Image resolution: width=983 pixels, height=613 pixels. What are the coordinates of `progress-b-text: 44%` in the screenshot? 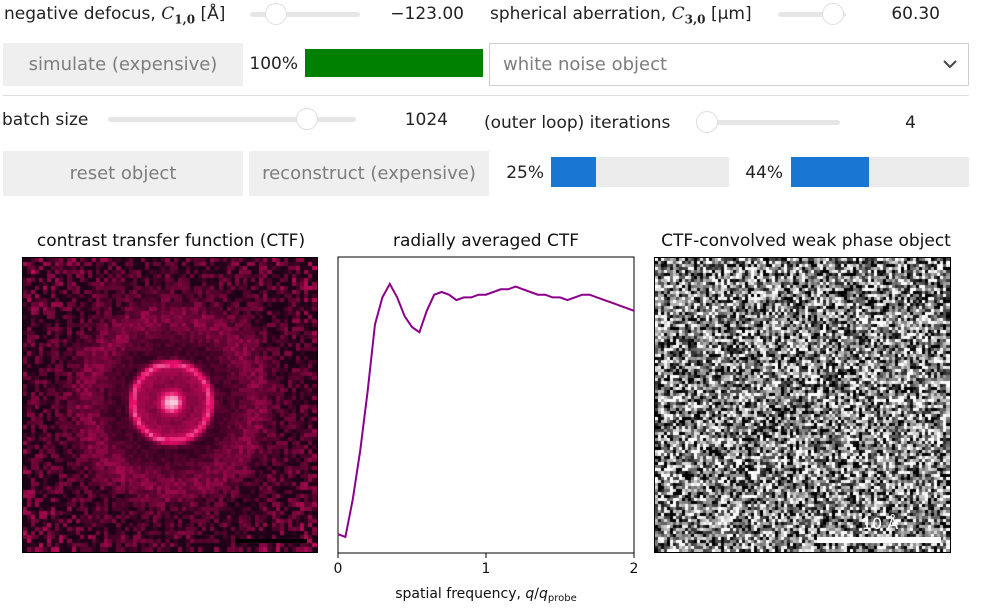 It's located at (764, 173).